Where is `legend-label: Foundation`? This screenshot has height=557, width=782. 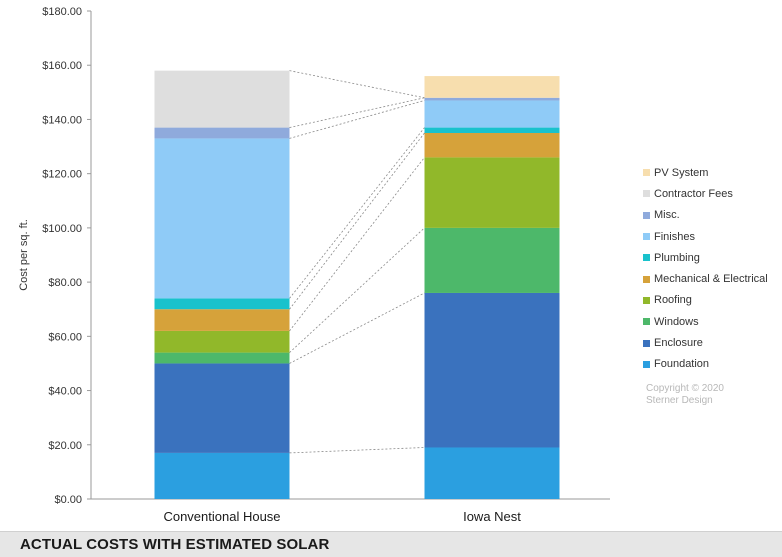 legend-label: Foundation is located at coordinates (682, 364).